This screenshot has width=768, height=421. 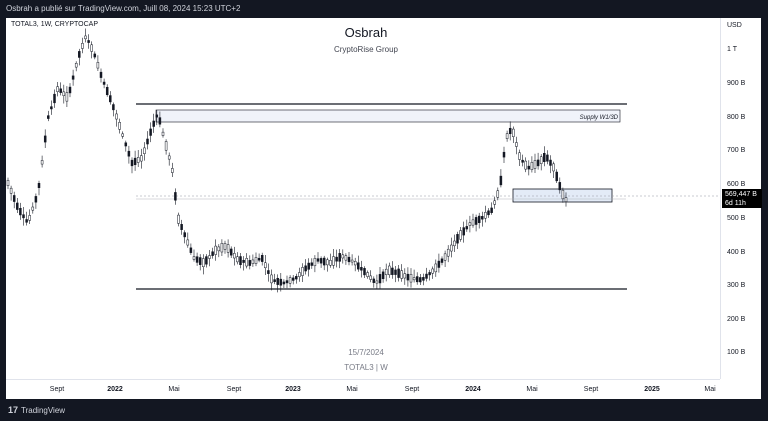 What do you see at coordinates (36, 410) in the screenshot?
I see `tradingview-logo: 17 TradingView` at bounding box center [36, 410].